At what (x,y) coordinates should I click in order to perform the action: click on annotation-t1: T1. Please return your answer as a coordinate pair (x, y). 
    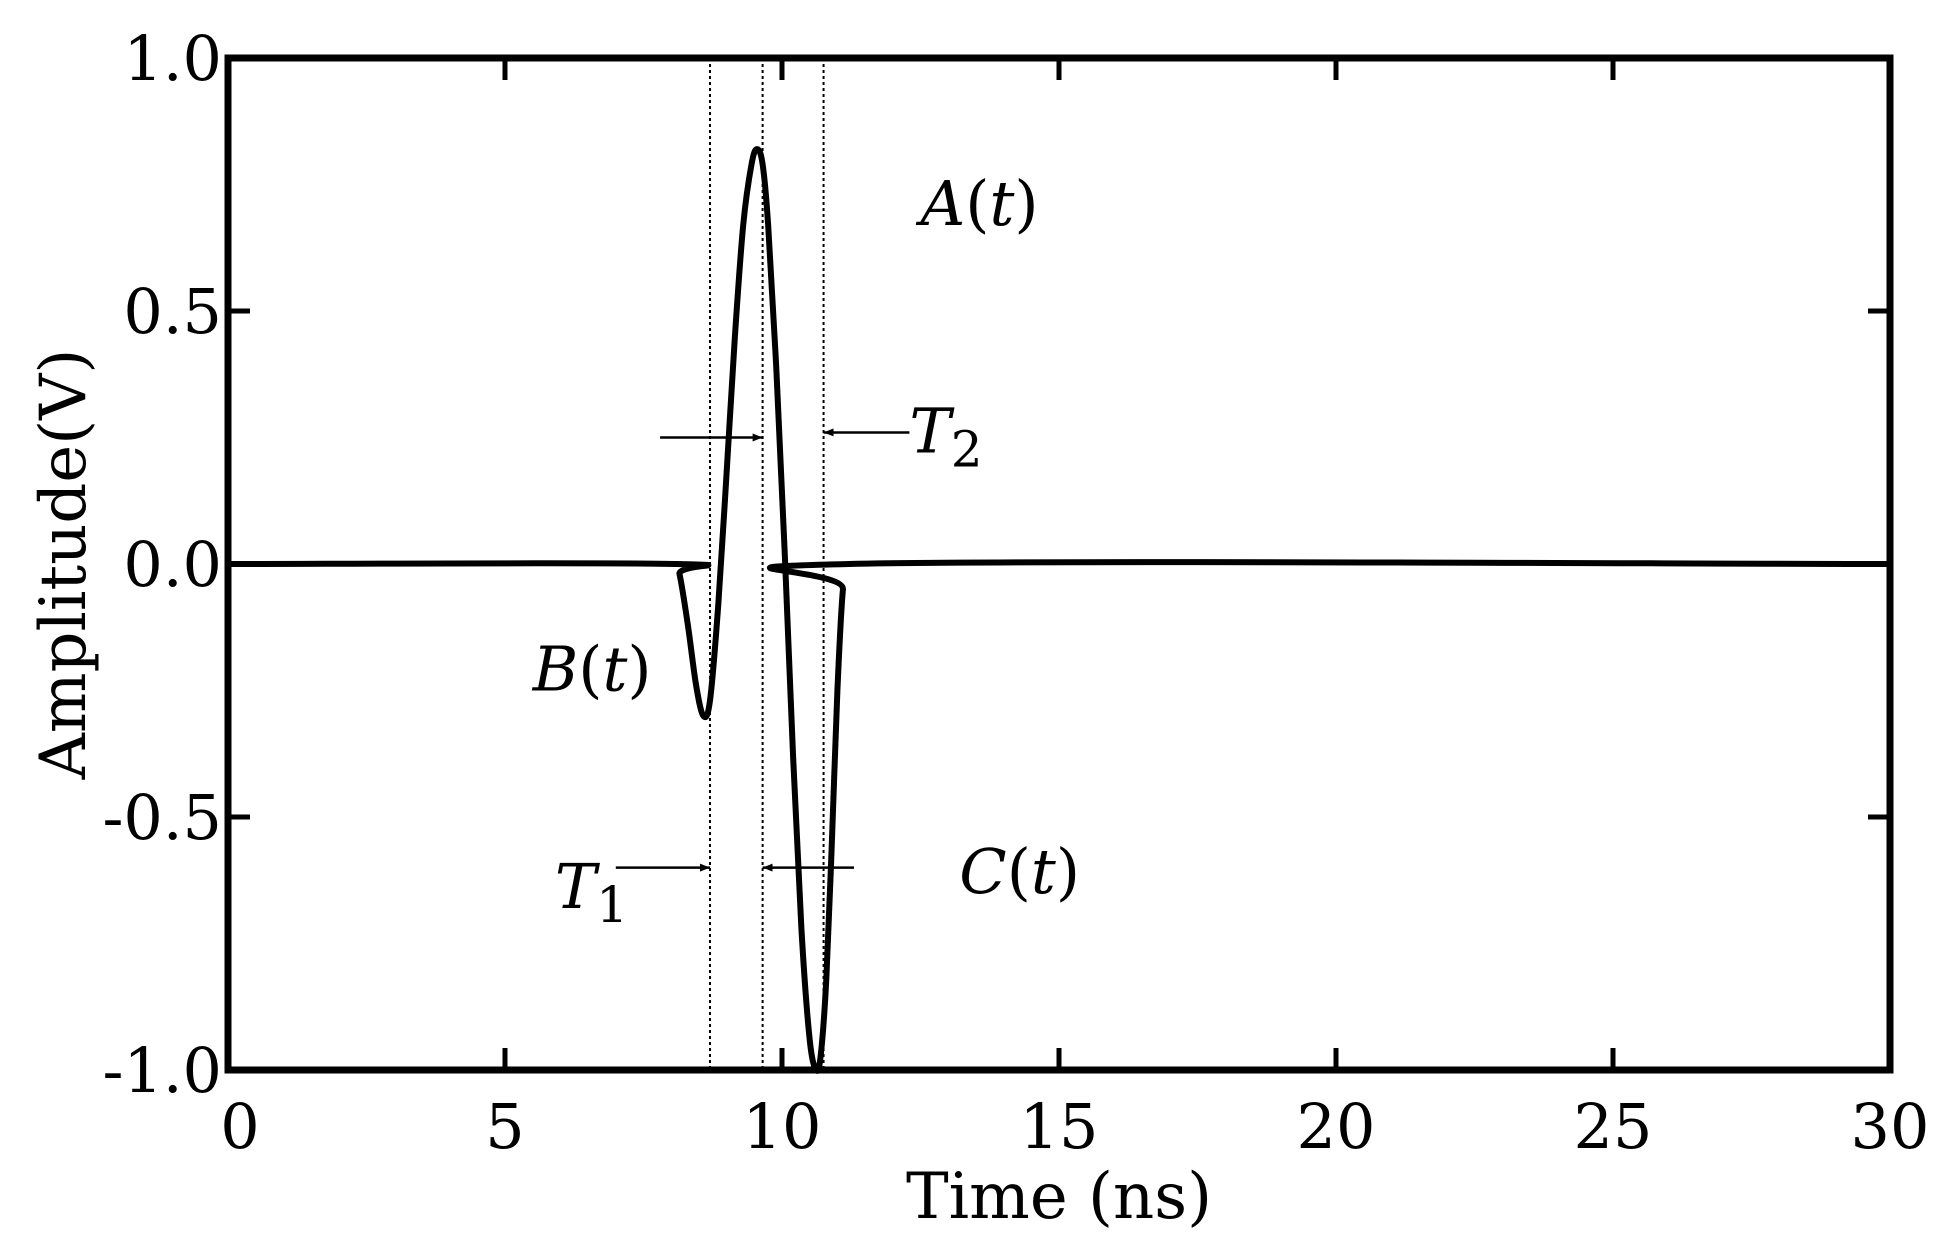
    Looking at the image, I should click on (591, 892).